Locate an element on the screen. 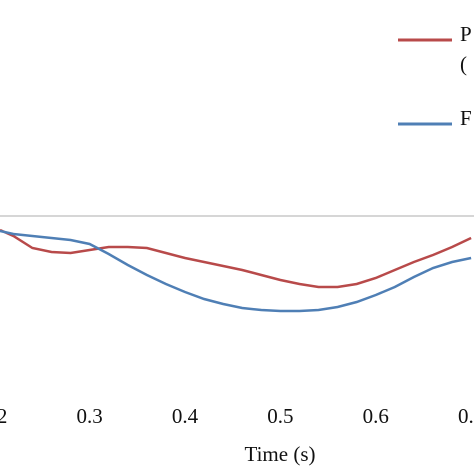 The height and width of the screenshot is (474, 474). line-series is located at coordinates (236, 258).